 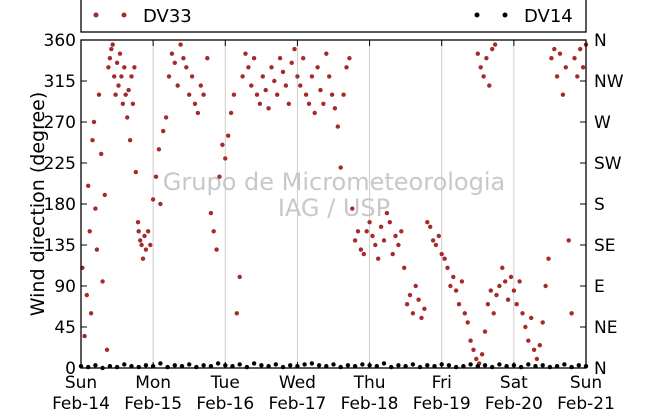 What do you see at coordinates (60, 82) in the screenshot?
I see `y-tick-label-7: 315` at bounding box center [60, 82].